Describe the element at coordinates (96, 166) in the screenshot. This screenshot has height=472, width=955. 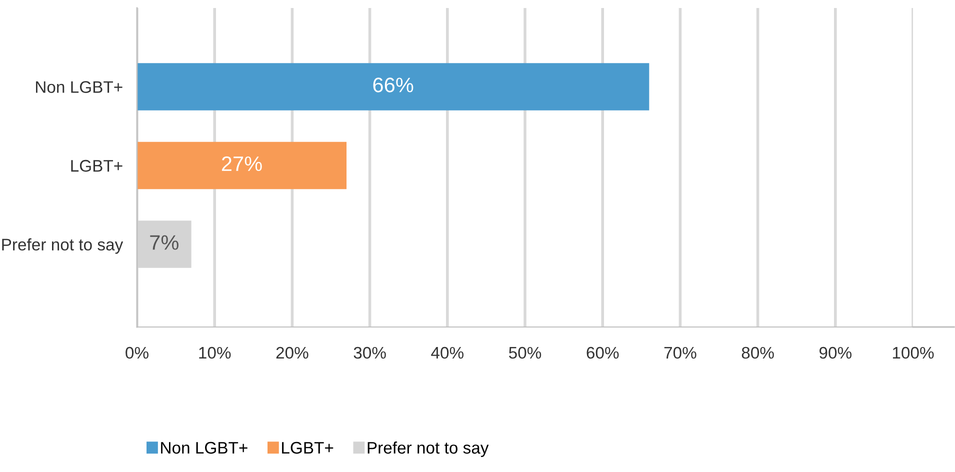
I see `y-tick-label: LGBT+` at that location.